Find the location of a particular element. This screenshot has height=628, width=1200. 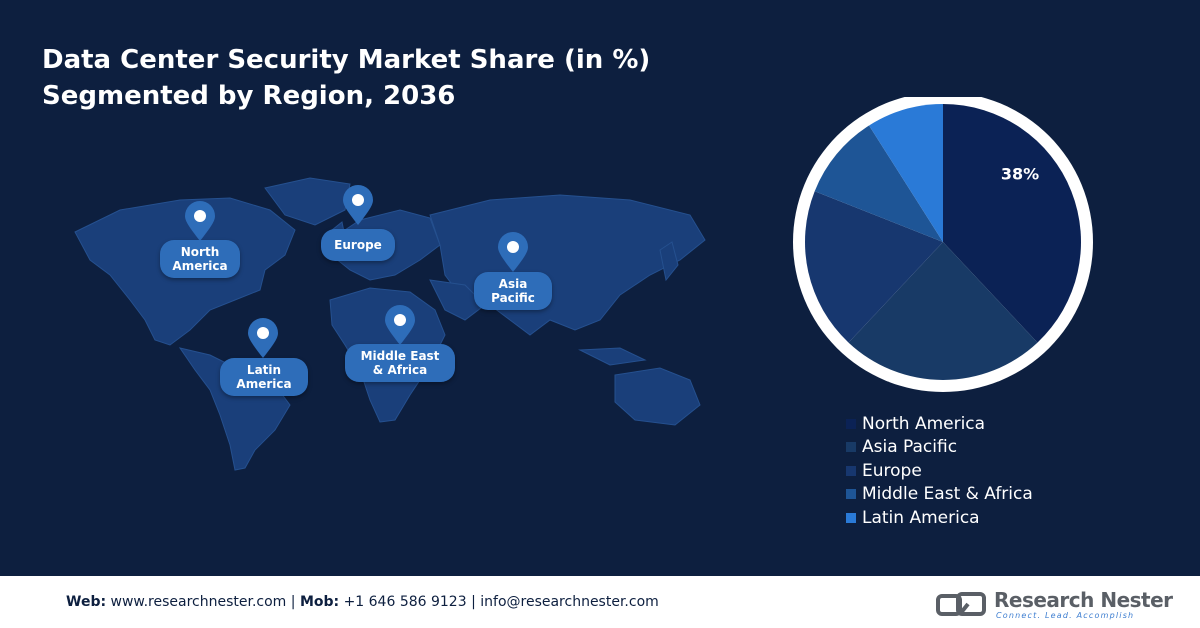

web-link: www.researchnester.com is located at coordinates (198, 602).